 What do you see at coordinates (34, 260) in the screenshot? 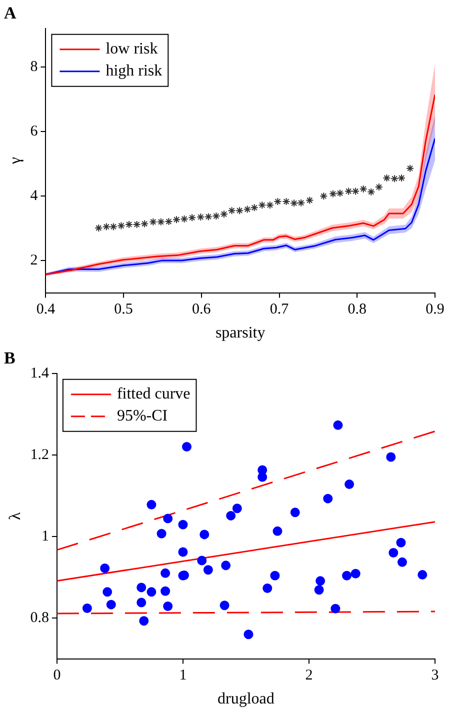
I see `y-tick-label: 2` at bounding box center [34, 260].